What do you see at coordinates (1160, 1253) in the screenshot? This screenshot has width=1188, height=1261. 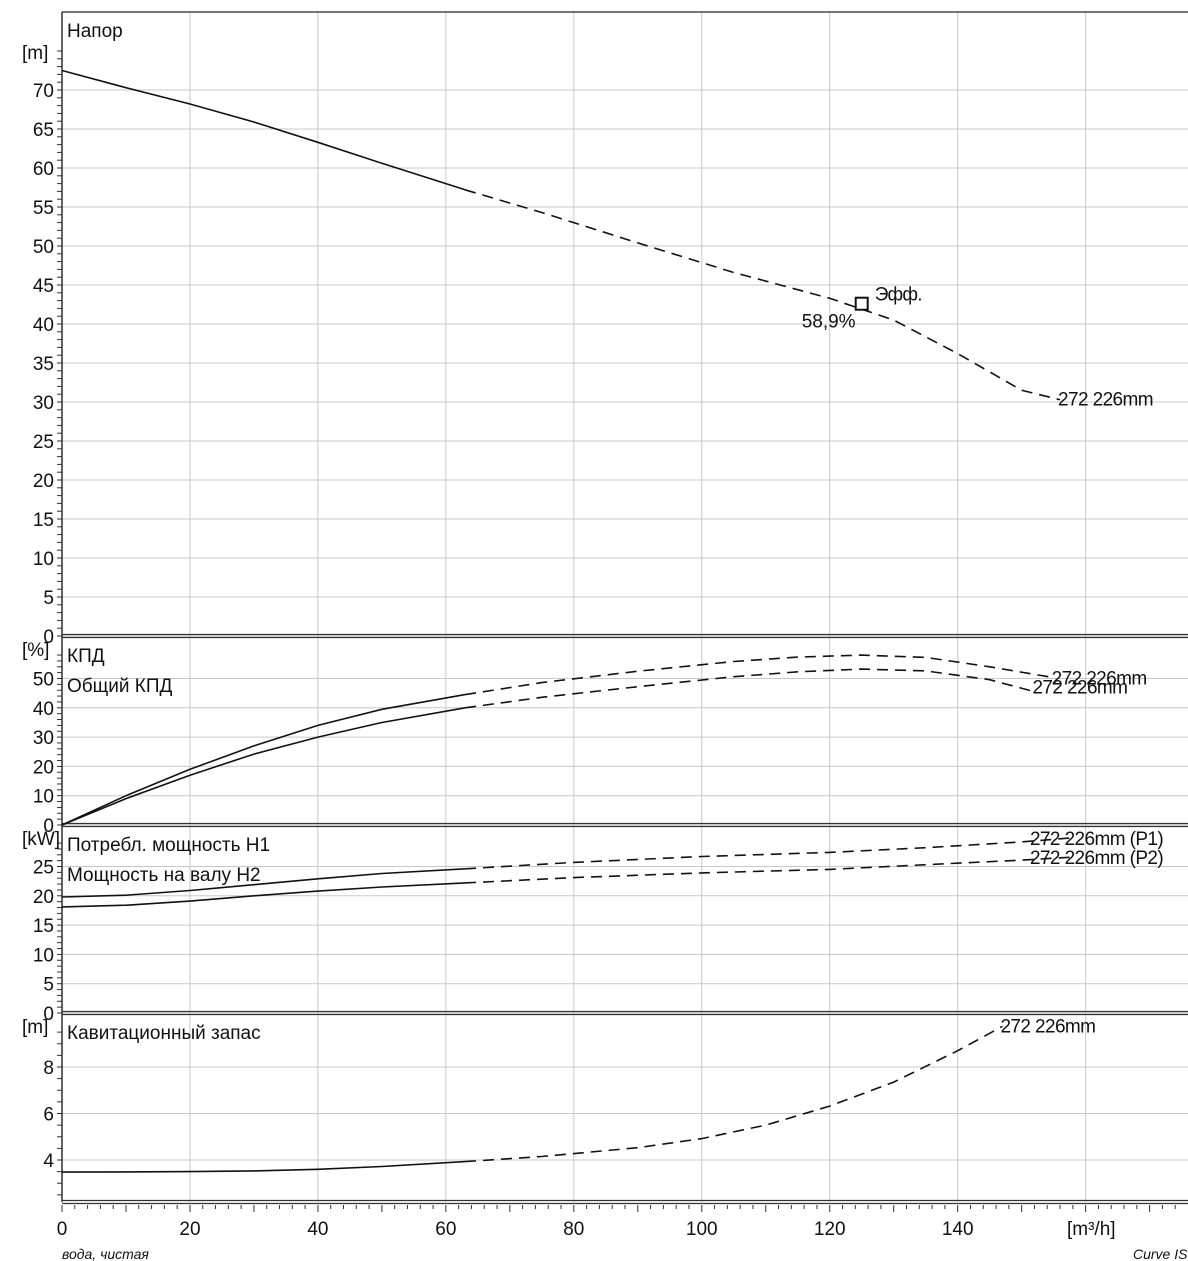 I see `footer-right-note: Curve IS` at bounding box center [1160, 1253].